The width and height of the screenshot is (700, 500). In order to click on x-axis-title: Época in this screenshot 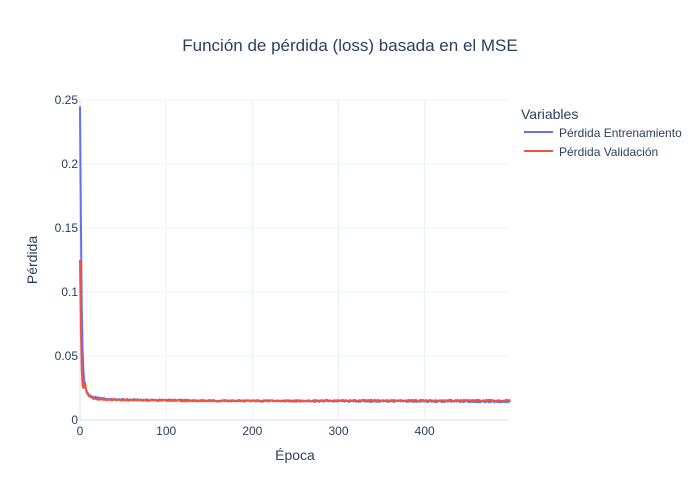, I will do `click(295, 455)`.